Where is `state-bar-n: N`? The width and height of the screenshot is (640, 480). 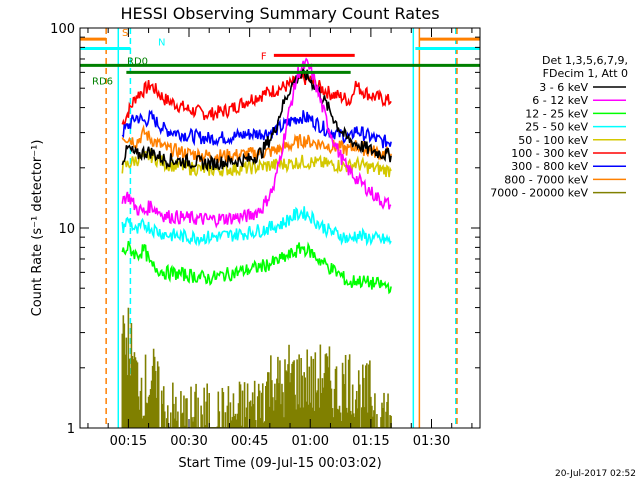
state-bar-n: N is located at coordinates (280, 43).